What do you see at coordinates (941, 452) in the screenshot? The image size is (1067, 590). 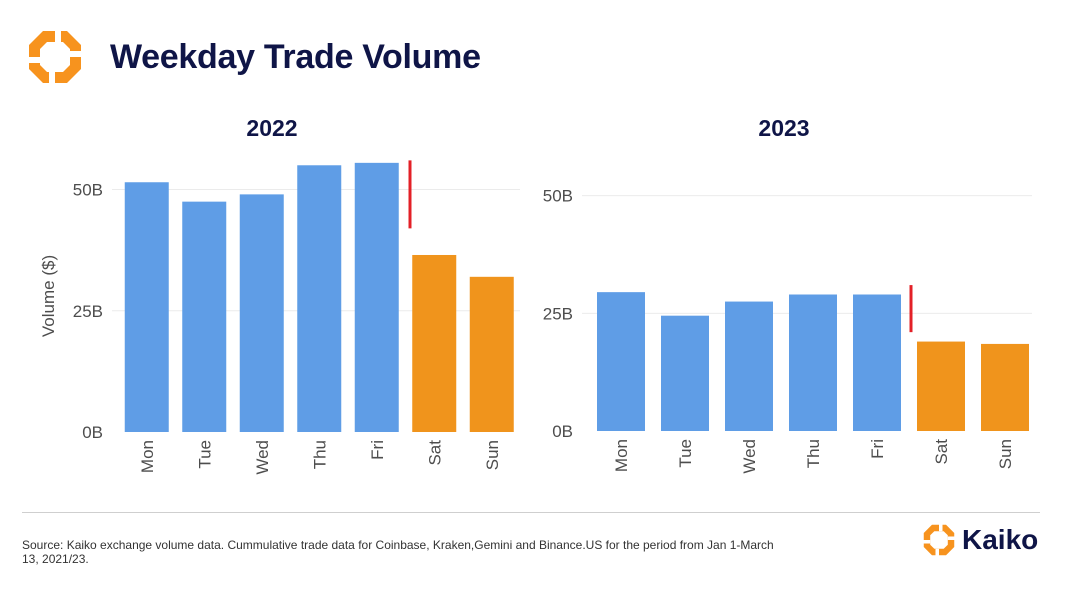 I see `chart-2023-xtick-label: Sat` at bounding box center [941, 452].